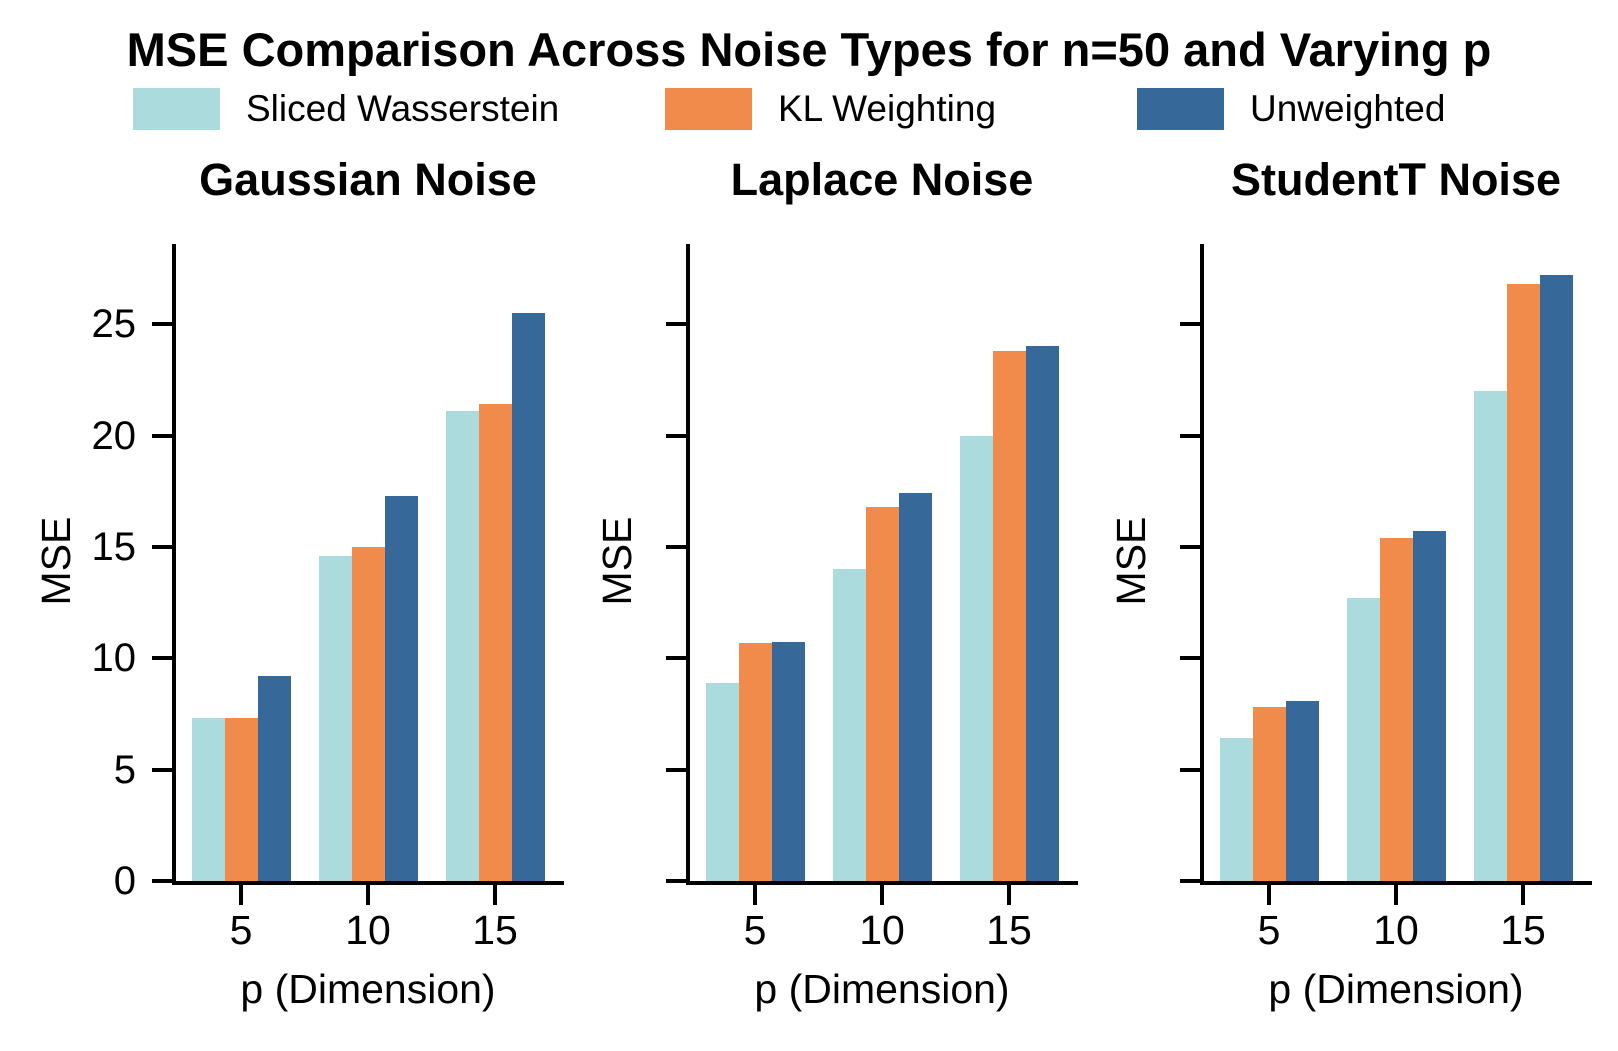 This screenshot has width=1618, height=1051. I want to click on legend-item-unweighted: Unweighted, so click(1291, 109).